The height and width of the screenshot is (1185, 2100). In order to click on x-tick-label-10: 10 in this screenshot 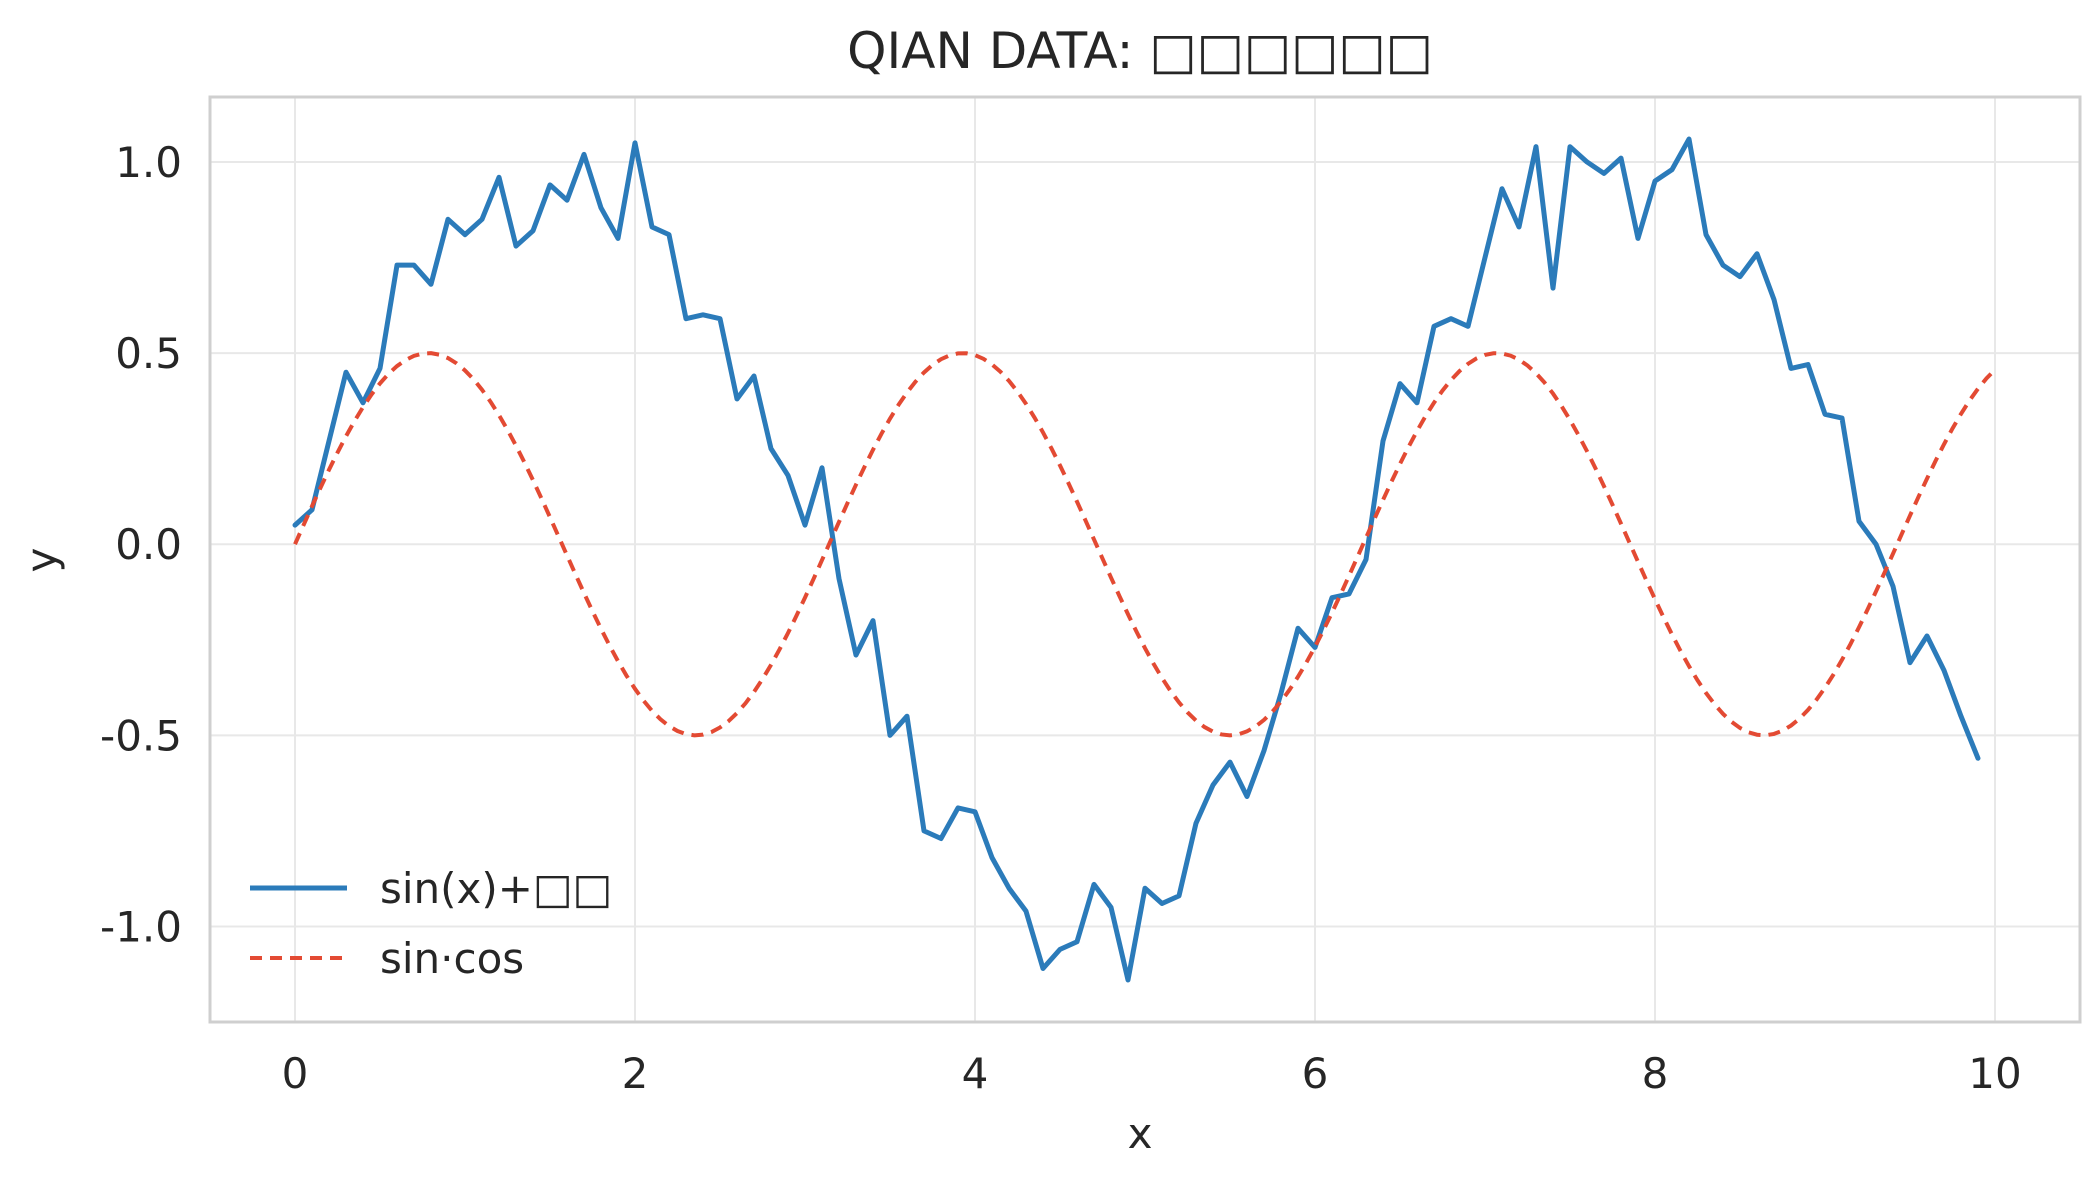, I will do `click(1994, 1073)`.